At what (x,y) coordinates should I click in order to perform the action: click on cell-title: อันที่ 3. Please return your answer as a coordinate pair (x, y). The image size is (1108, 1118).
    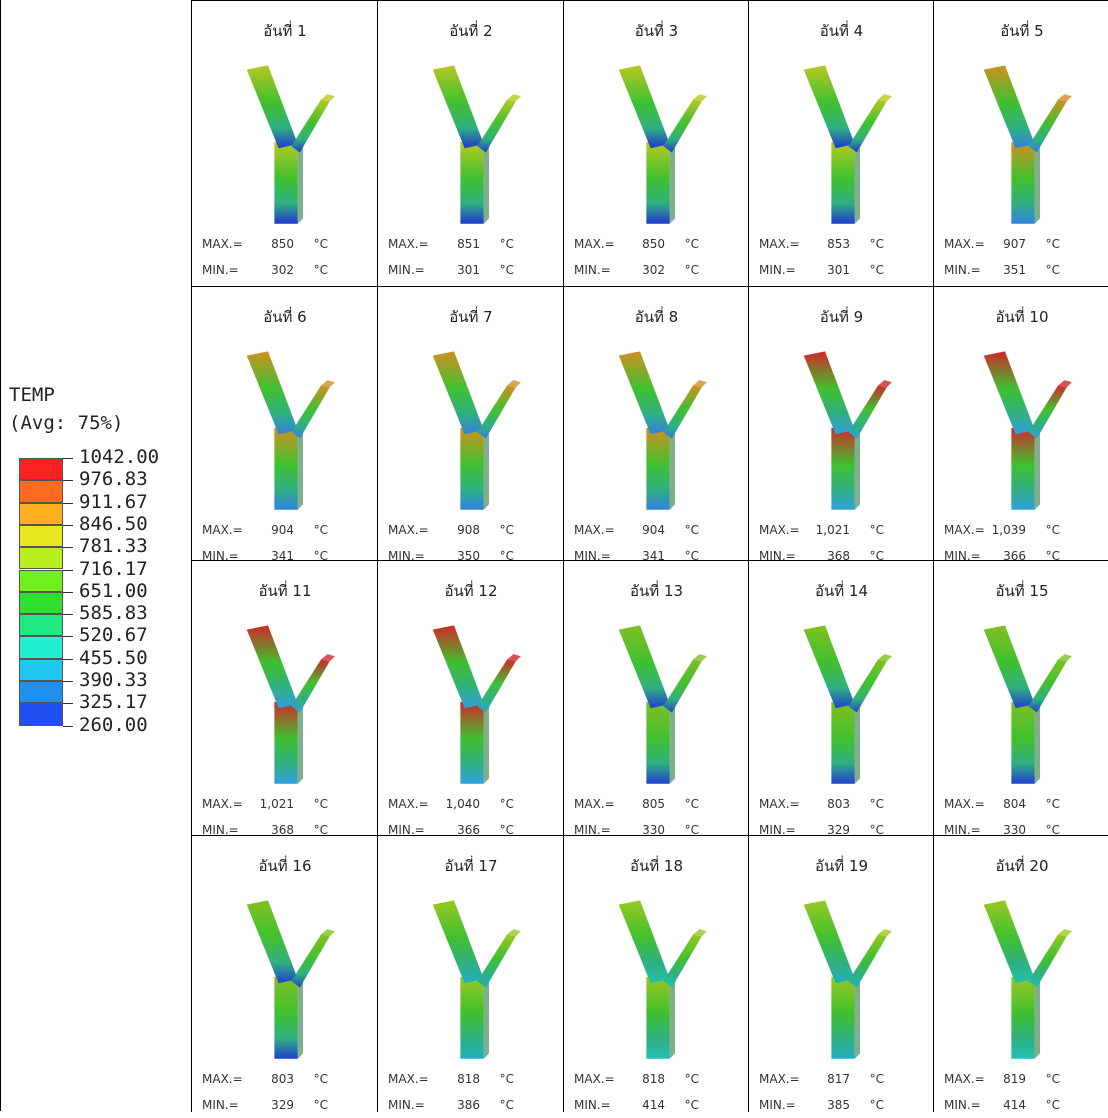
    Looking at the image, I should click on (656, 31).